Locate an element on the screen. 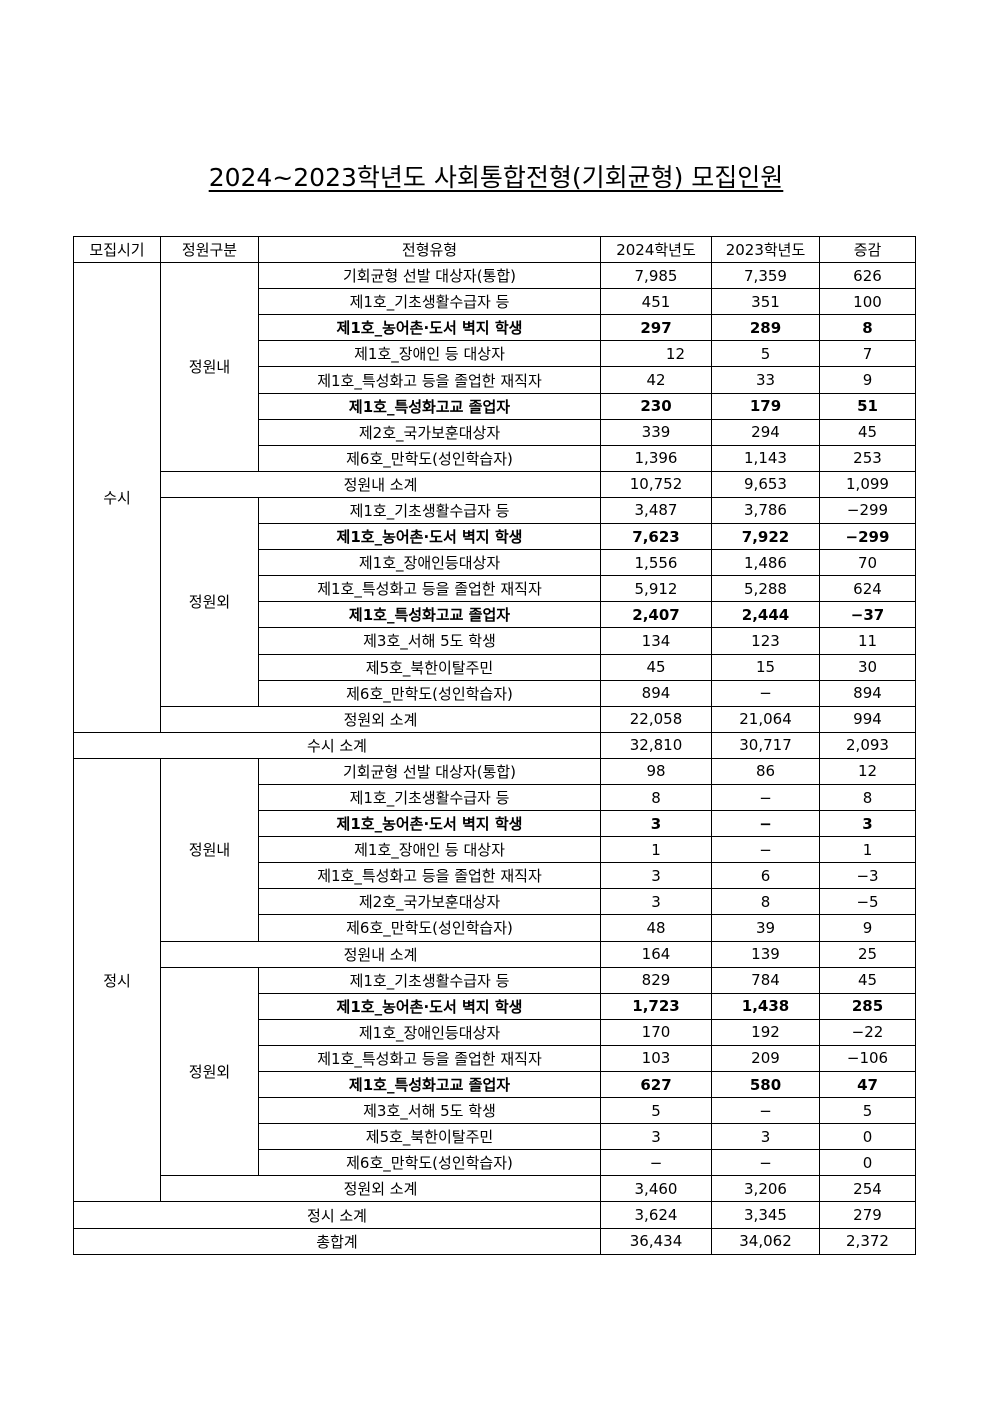 The width and height of the screenshot is (992, 1403). value-diff: 1,099 is located at coordinates (867, 484).